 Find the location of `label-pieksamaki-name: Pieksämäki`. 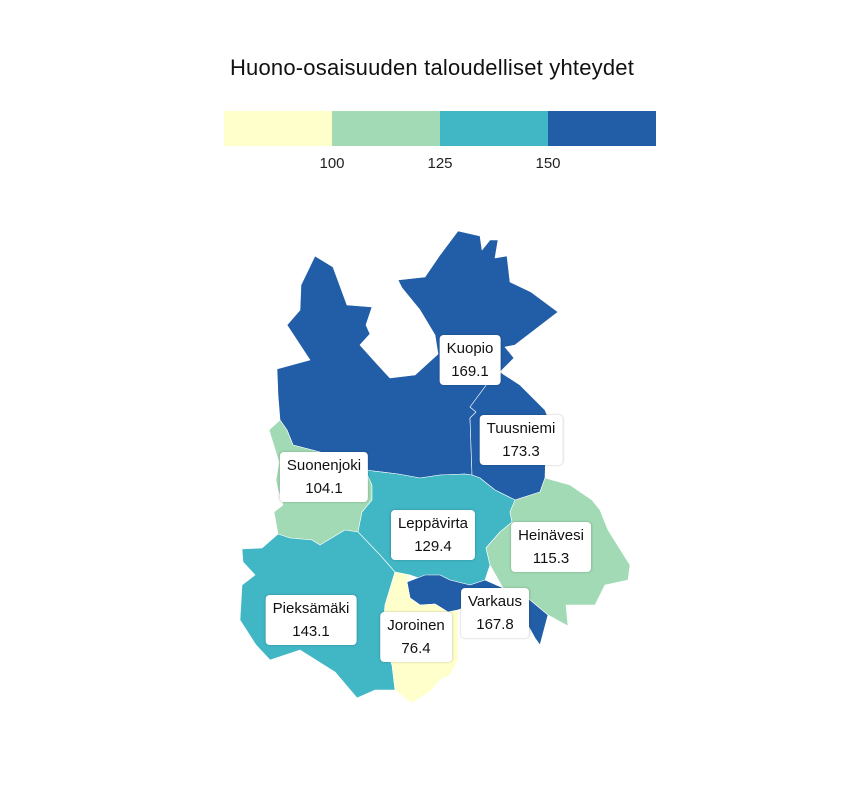

label-pieksamaki-name: Pieksämäki is located at coordinates (311, 608).